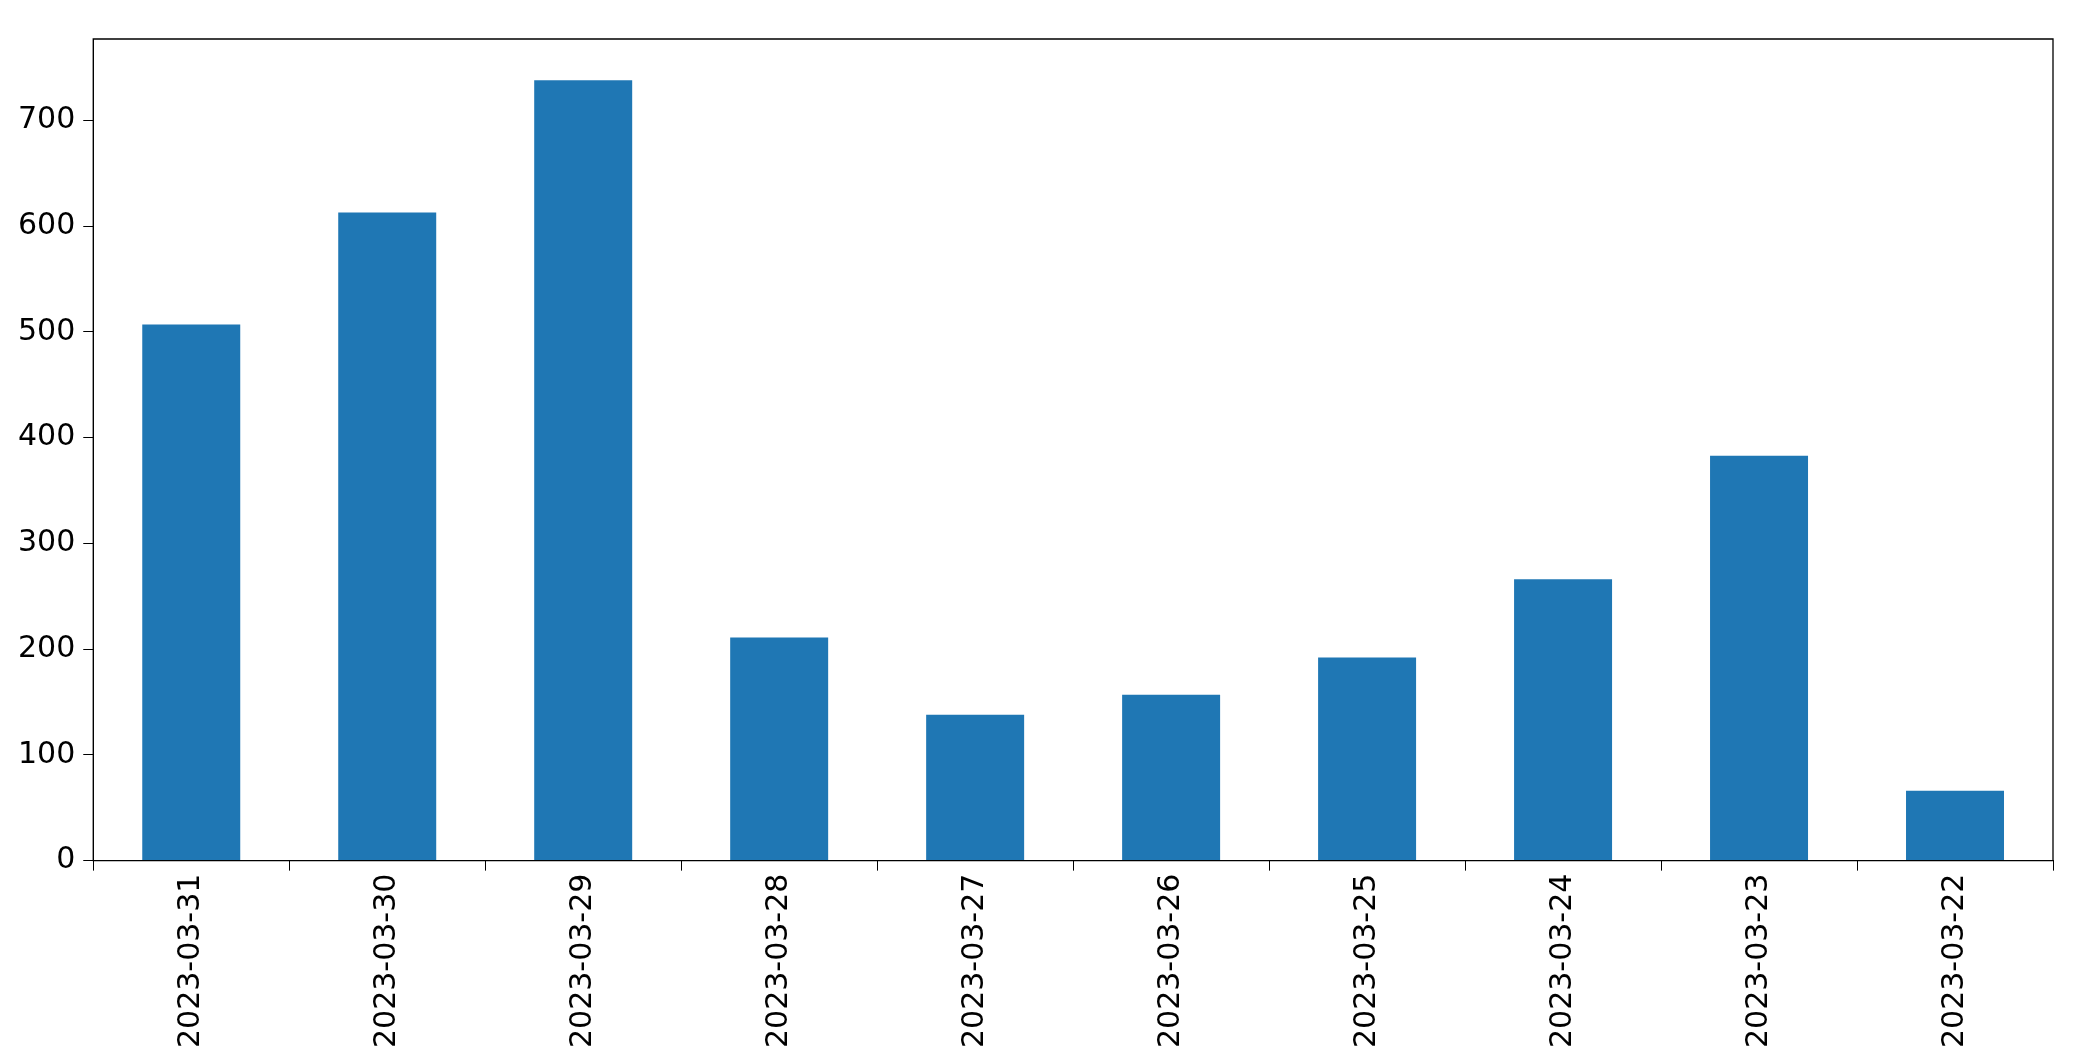  Describe the element at coordinates (47, 435) in the screenshot. I see `y-tick-label: 400` at that location.